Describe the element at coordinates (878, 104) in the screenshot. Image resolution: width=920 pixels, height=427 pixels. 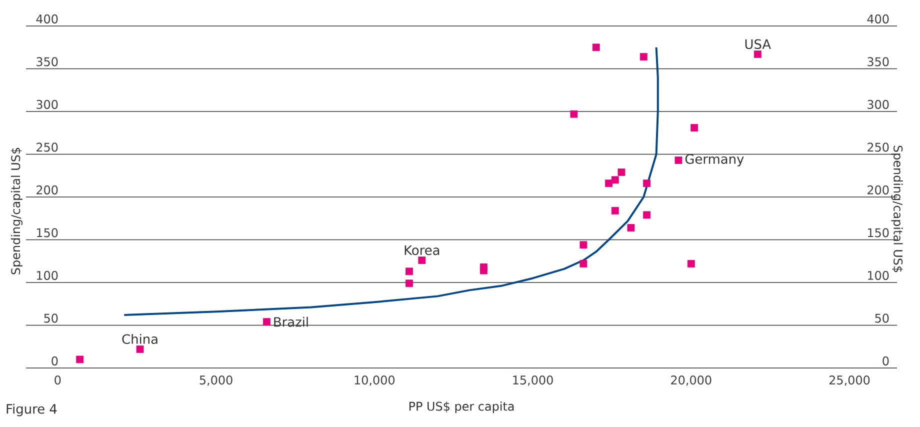
I see `y2-tick-label: 300` at that location.